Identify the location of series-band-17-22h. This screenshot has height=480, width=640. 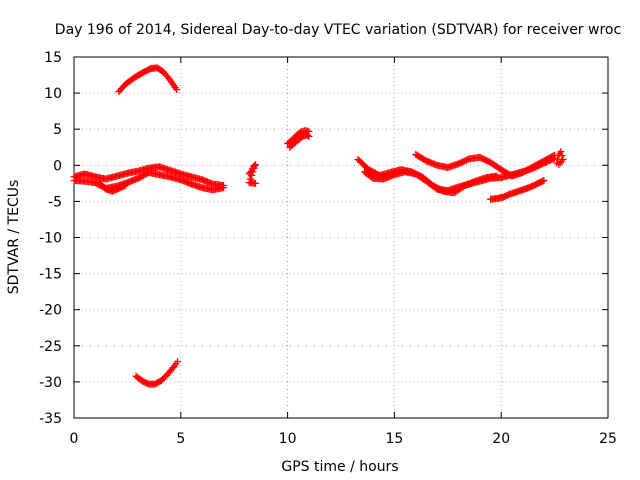
(496, 174).